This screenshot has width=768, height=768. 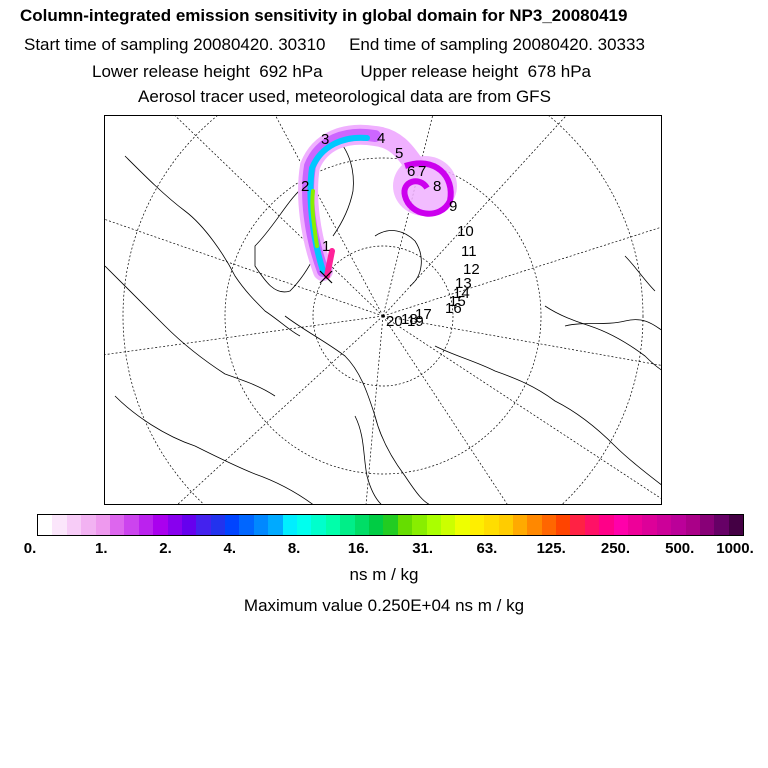 I want to click on europe-coast, so click(x=357, y=409).